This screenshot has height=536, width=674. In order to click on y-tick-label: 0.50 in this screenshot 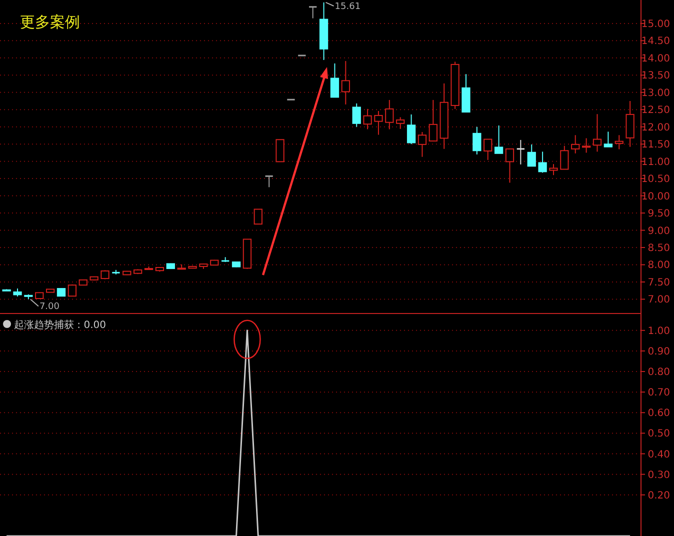, I will do `click(659, 434)`.